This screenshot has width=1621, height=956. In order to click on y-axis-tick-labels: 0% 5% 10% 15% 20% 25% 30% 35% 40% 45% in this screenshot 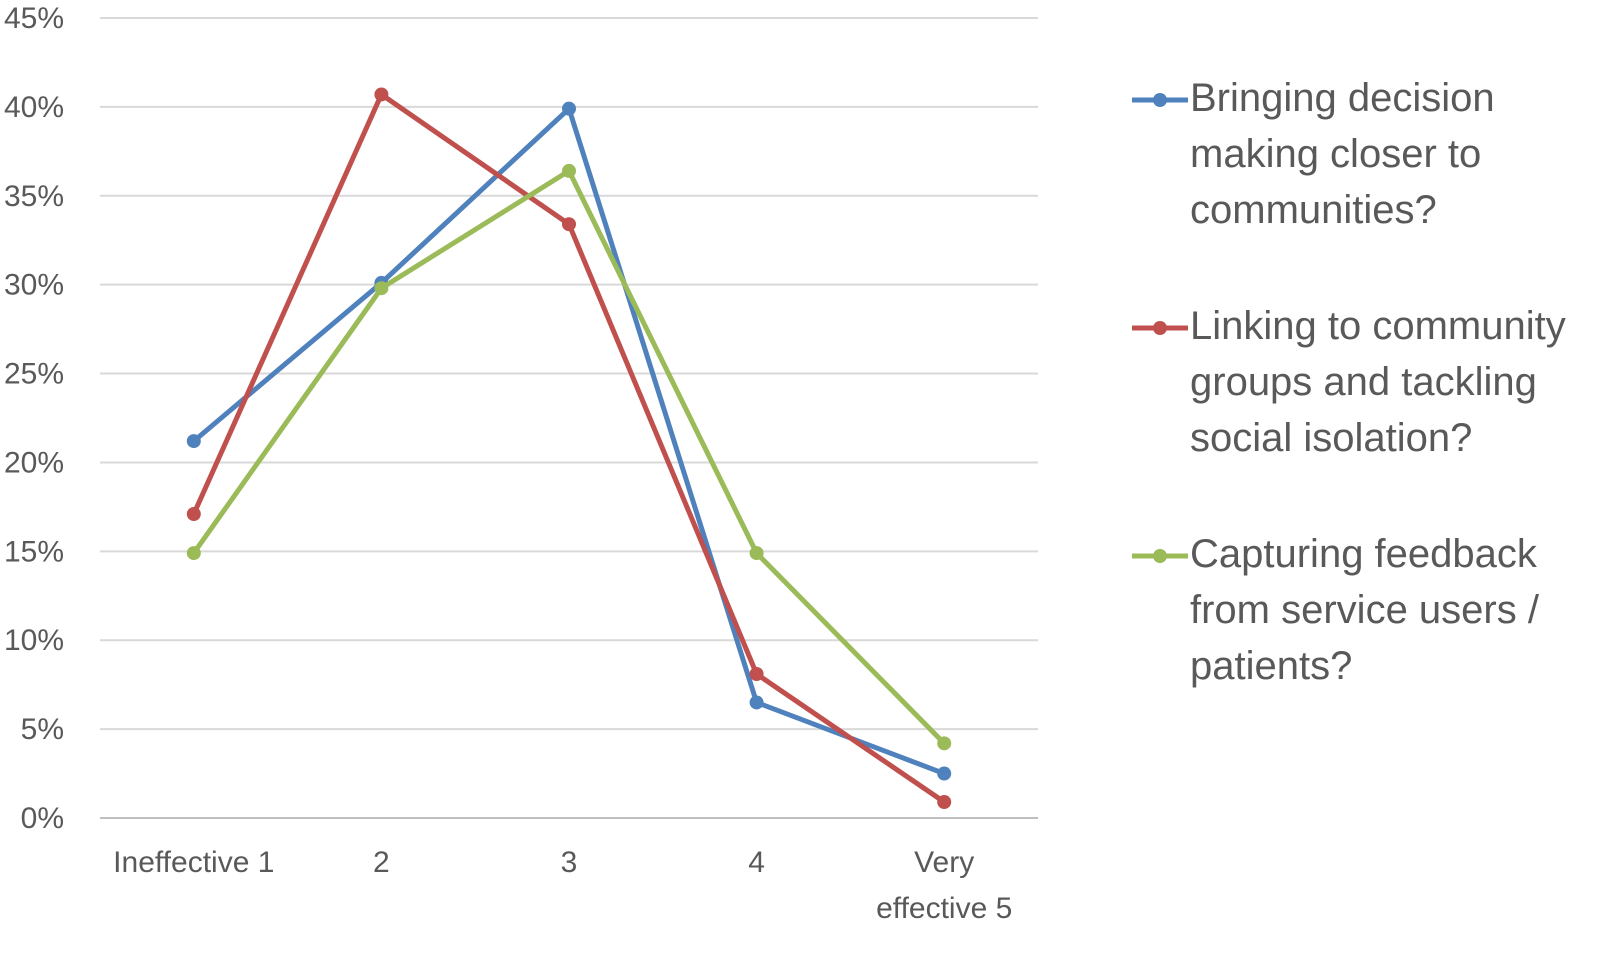, I will do `click(34, 418)`.